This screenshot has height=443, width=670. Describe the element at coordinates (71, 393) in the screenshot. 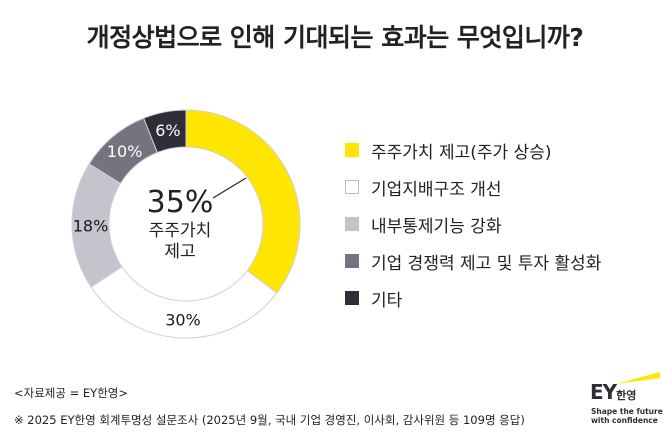

I see `source-note: <자료제공 = EY한영>` at that location.